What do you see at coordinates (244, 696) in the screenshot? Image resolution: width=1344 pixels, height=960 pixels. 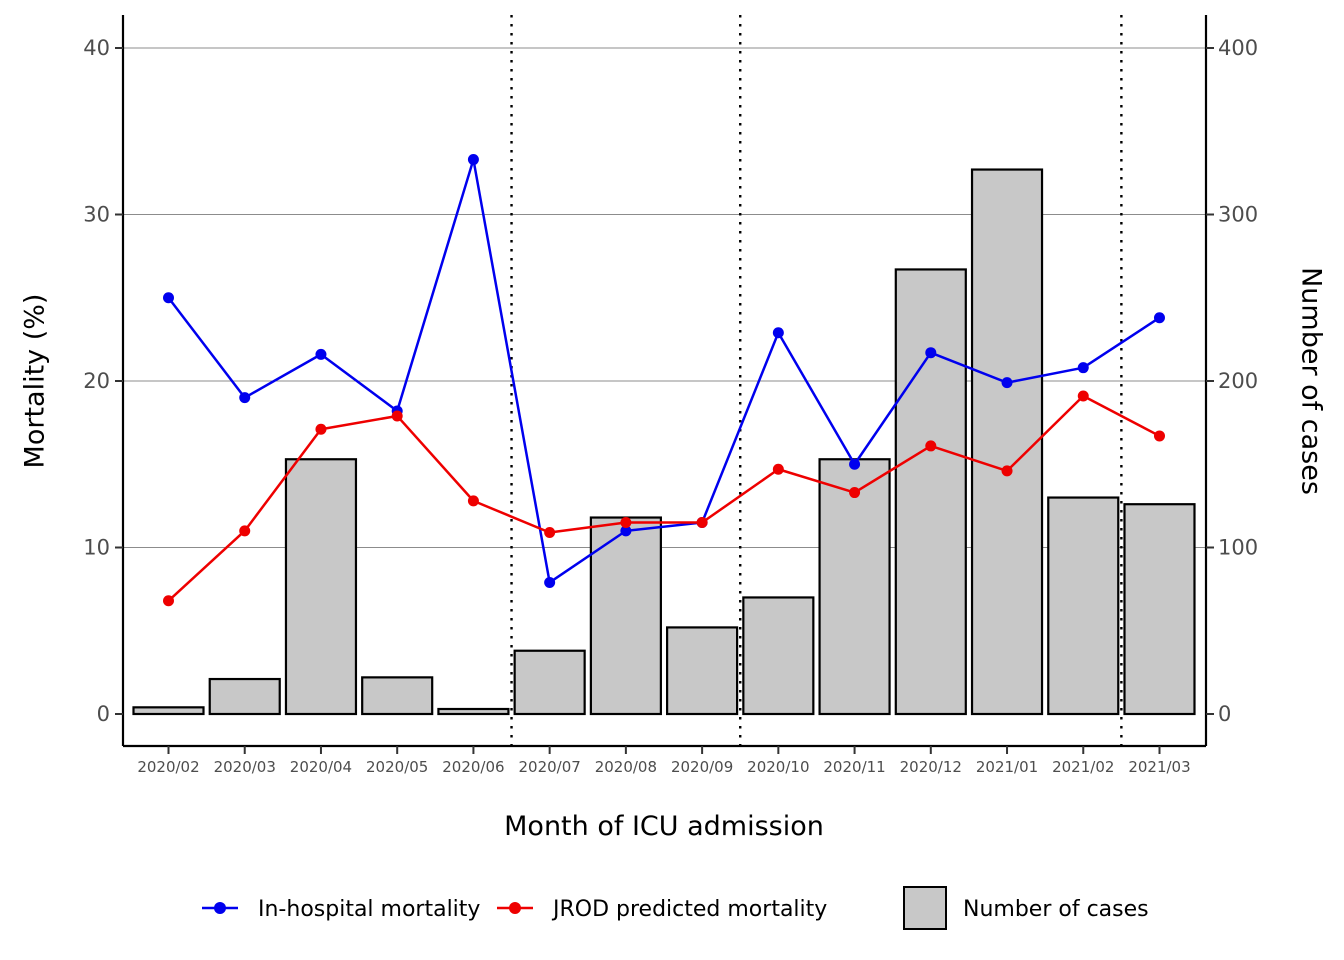 I see `bar-2020/03` at bounding box center [244, 696].